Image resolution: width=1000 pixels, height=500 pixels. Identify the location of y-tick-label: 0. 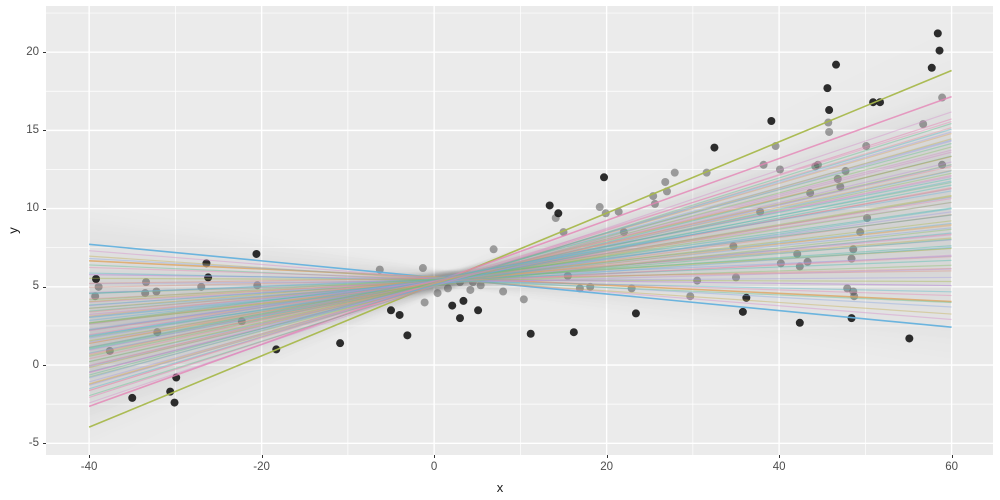
(35, 364).